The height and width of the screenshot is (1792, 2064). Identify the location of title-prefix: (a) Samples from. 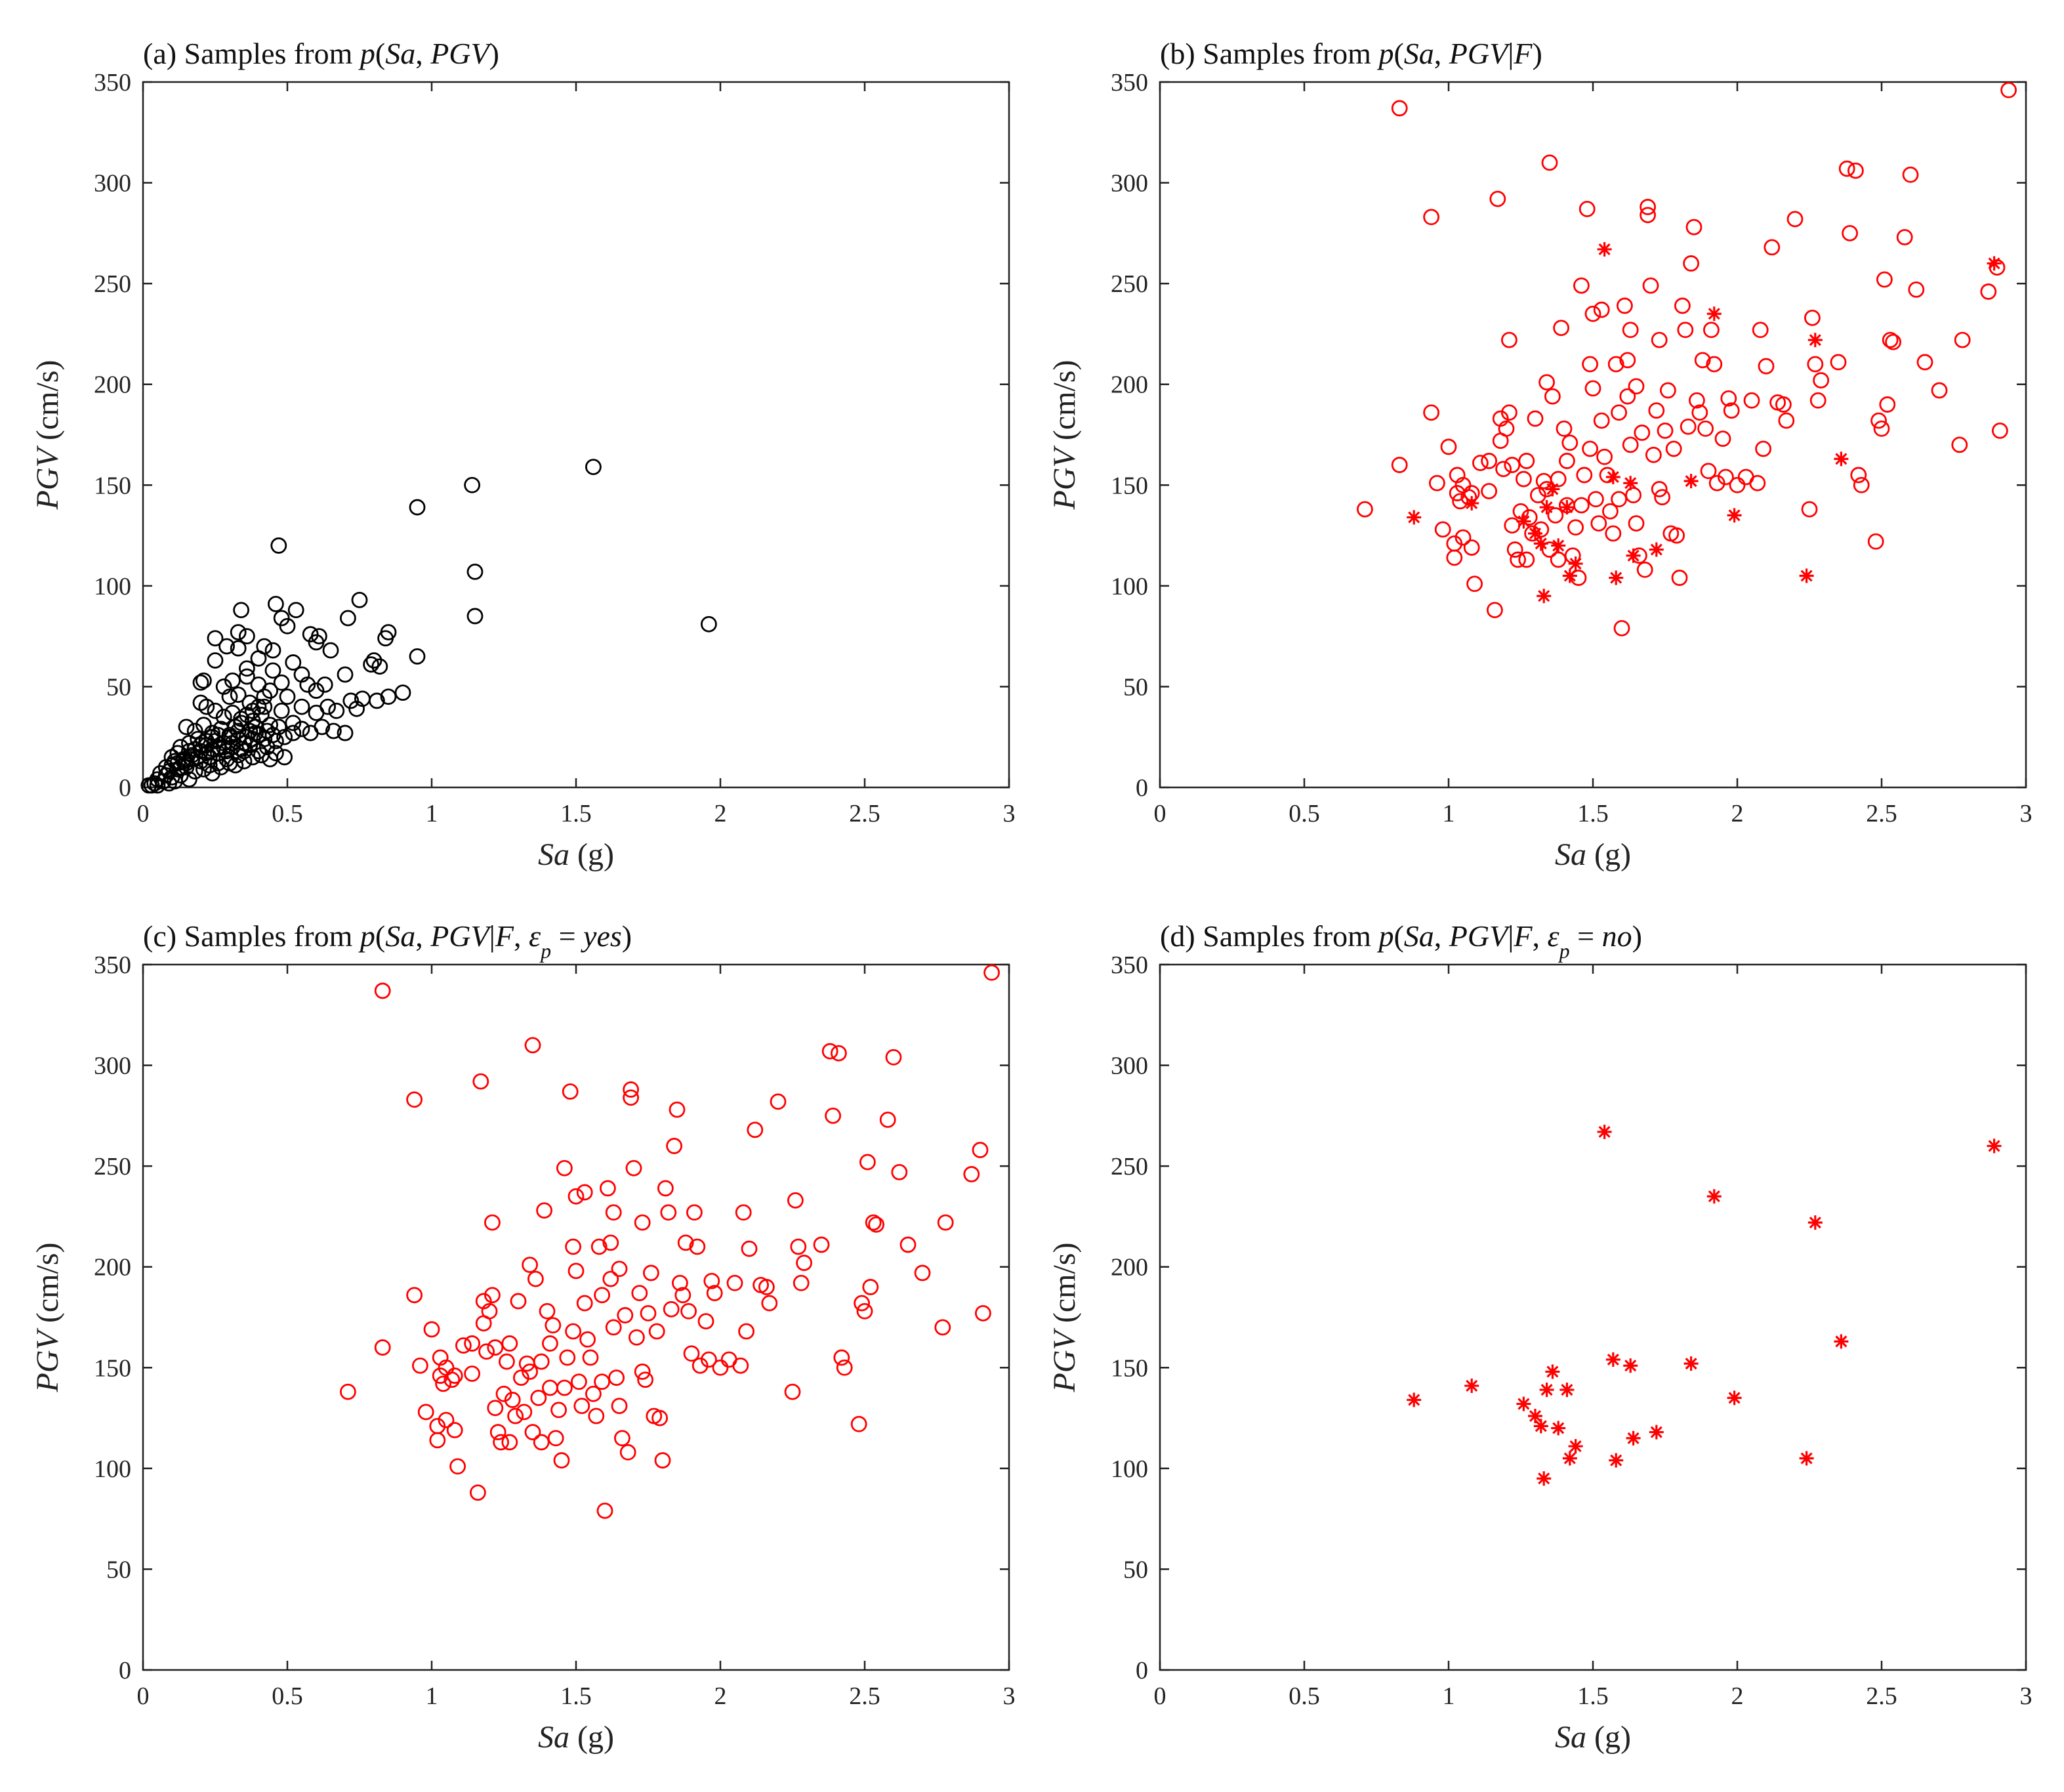
(251, 53).